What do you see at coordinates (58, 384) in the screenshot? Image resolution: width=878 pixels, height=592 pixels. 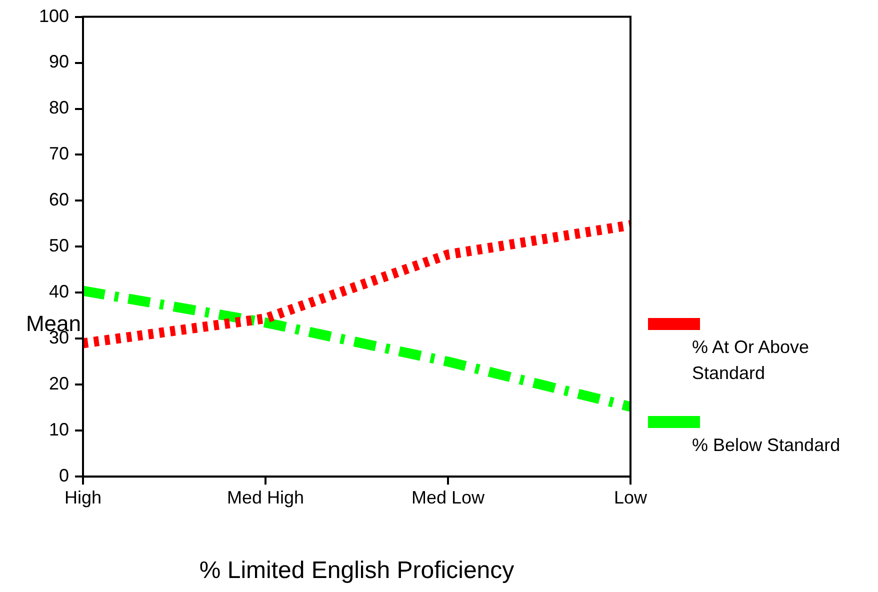 I see `y-tick-label: 20` at bounding box center [58, 384].